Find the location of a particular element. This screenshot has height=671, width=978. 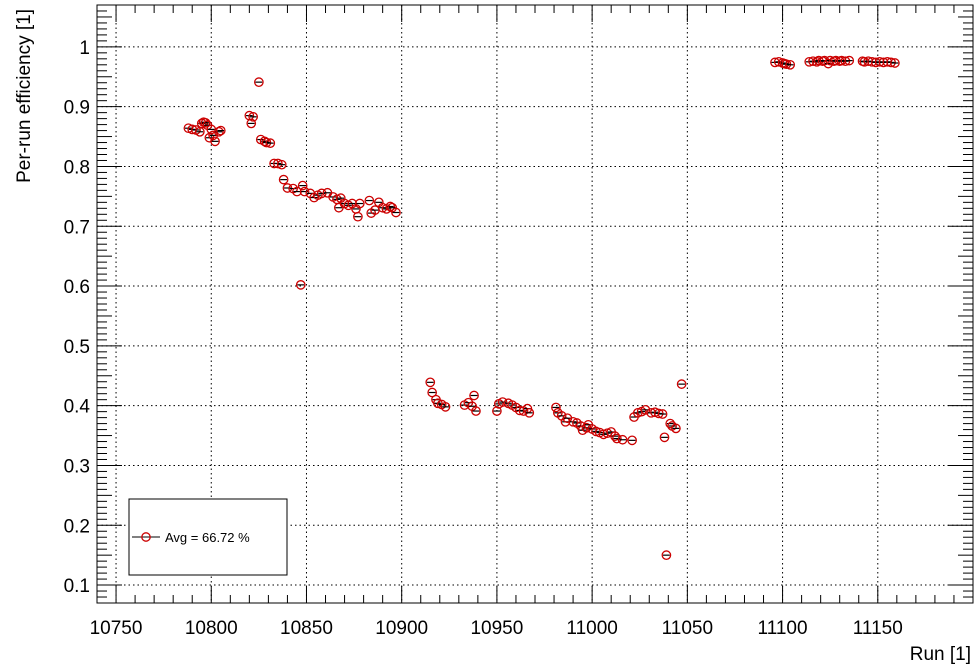

y-tick-label: 0.1 is located at coordinates (77, 586).